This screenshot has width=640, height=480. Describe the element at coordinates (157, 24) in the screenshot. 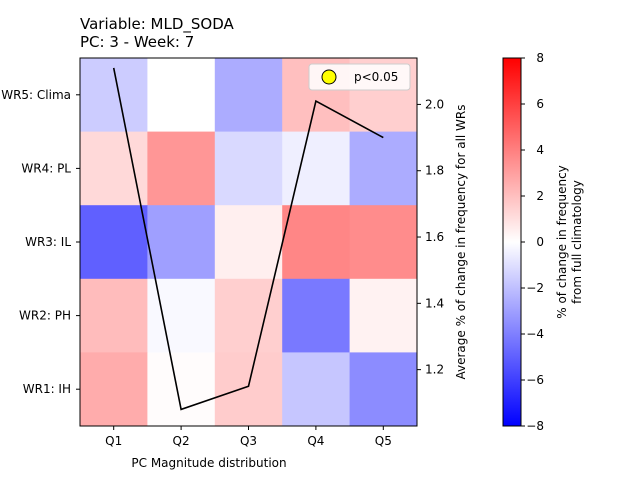

I see `chart-title-line-1: Variable: MLD_SODA` at that location.